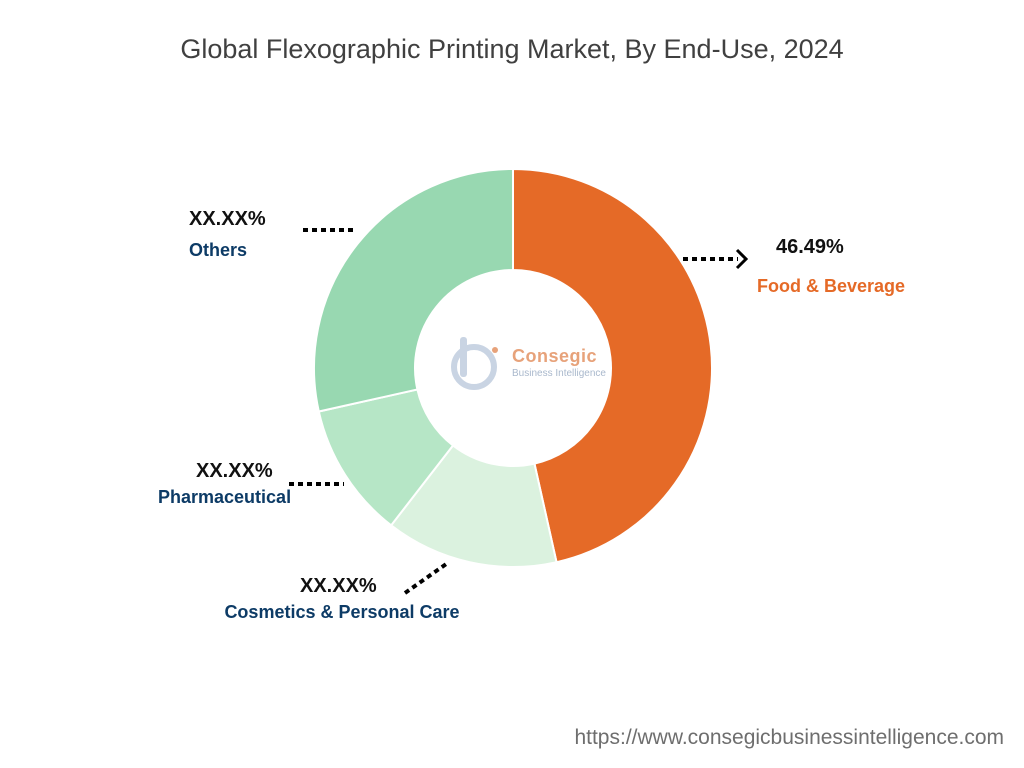 This screenshot has width=1024, height=768. I want to click on others-value: XX.XX%, so click(227, 219).